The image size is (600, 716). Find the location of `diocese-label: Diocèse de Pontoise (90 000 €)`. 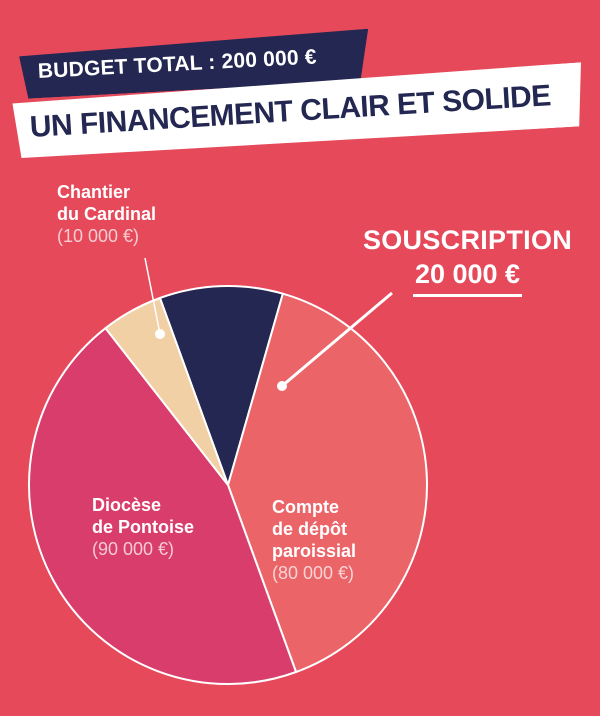

diocese-label: Diocèse de Pontoise (90 000 €) is located at coordinates (143, 527).